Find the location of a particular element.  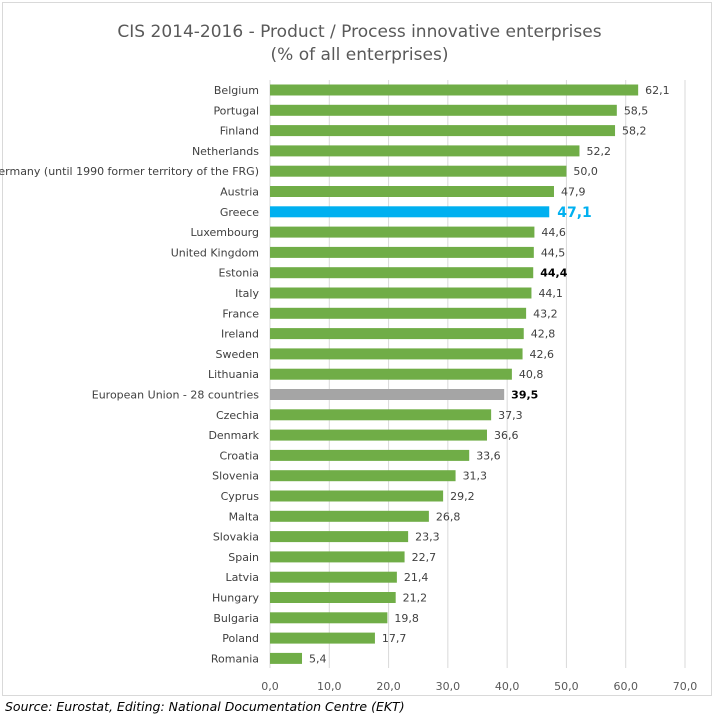

category-label: Romania is located at coordinates (235, 658).